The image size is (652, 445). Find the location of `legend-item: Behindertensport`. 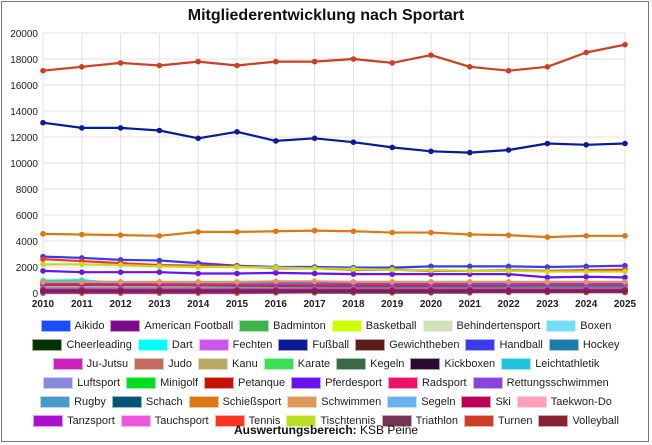

legend-item: Behindertensport is located at coordinates (481, 325).